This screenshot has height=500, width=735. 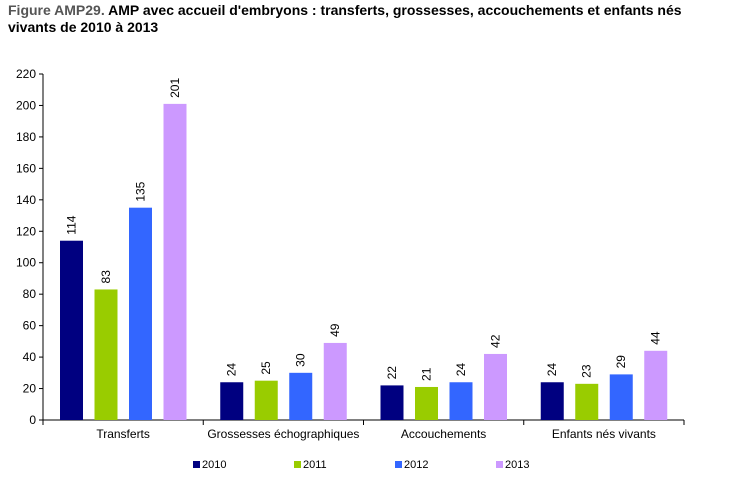 What do you see at coordinates (499, 464) in the screenshot?
I see `legend-swatch-2013` at bounding box center [499, 464].